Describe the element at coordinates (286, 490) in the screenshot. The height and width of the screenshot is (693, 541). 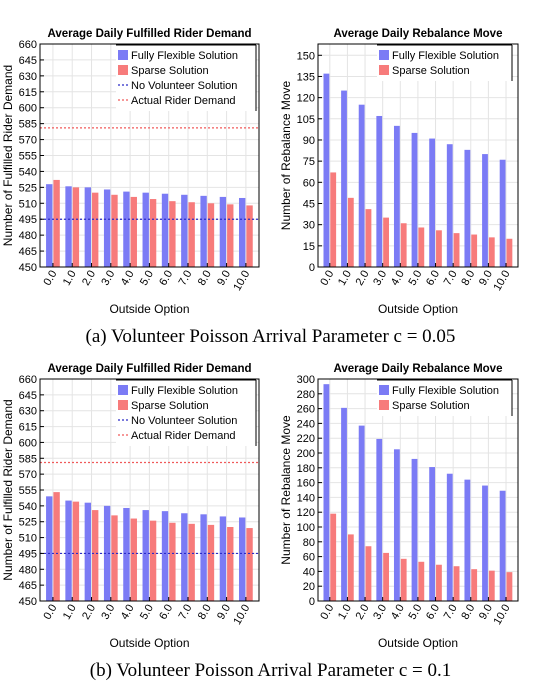
I see `y-axis-label: Number of Rebalance Move` at that location.